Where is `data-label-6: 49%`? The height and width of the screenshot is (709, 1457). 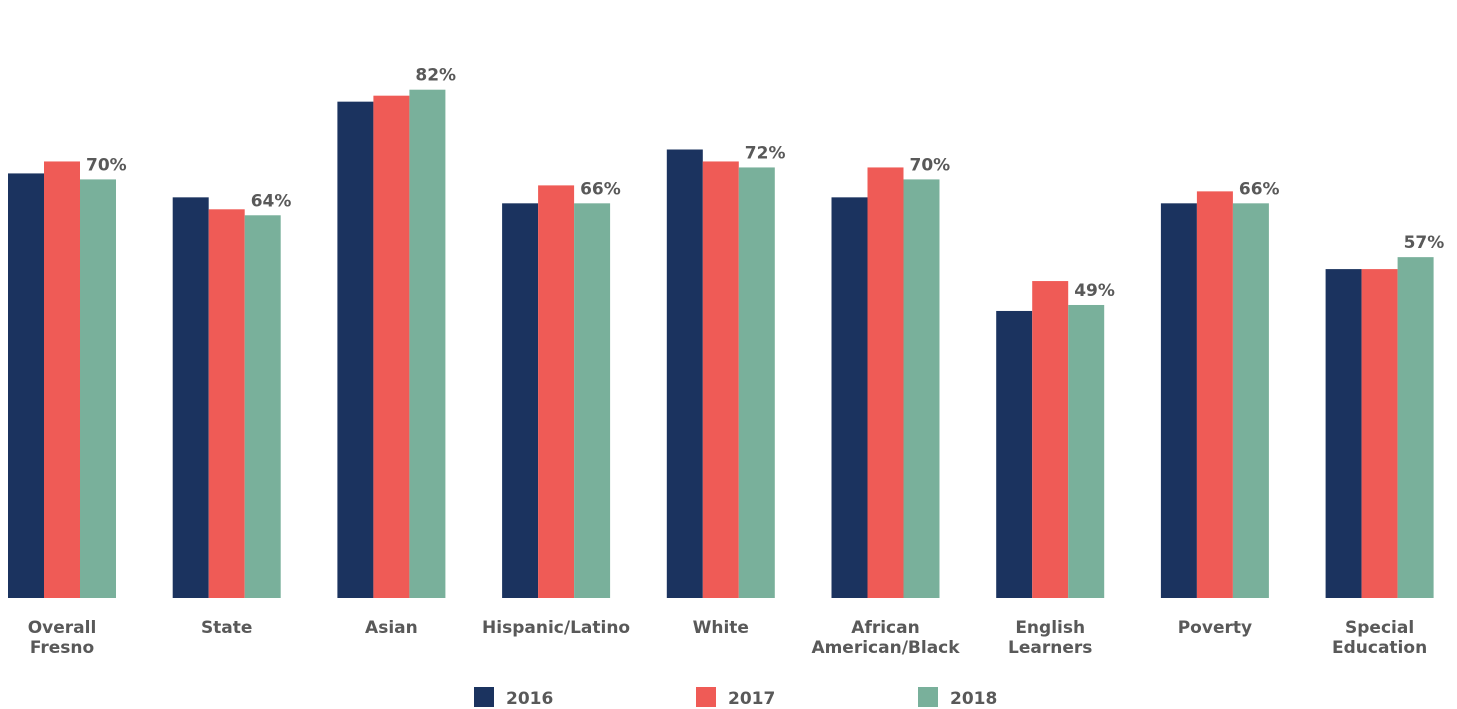
data-label-6: 49% is located at coordinates (1094, 291).